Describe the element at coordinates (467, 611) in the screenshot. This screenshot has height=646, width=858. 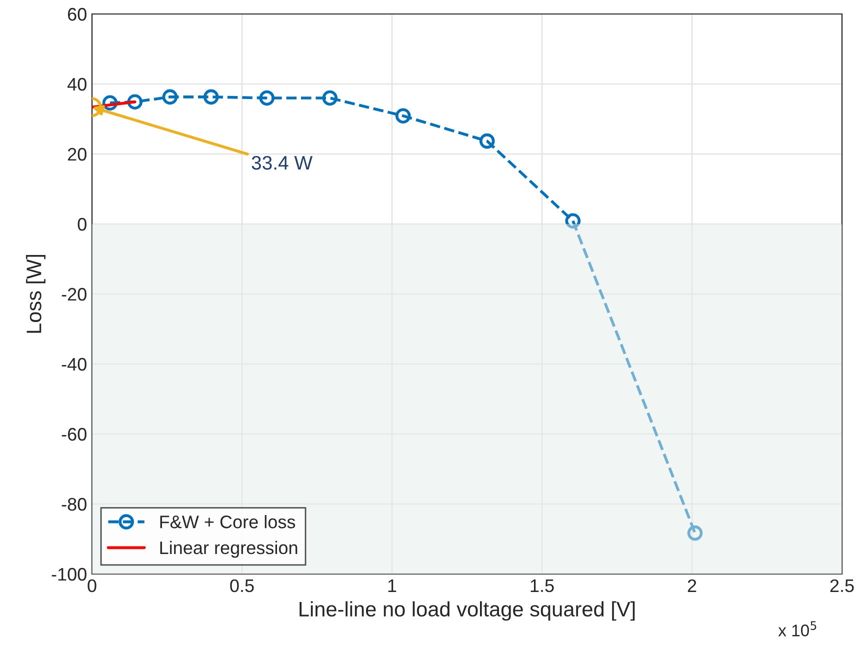
I see `x-axis-title: Line-line no load voltage squared [V]` at that location.